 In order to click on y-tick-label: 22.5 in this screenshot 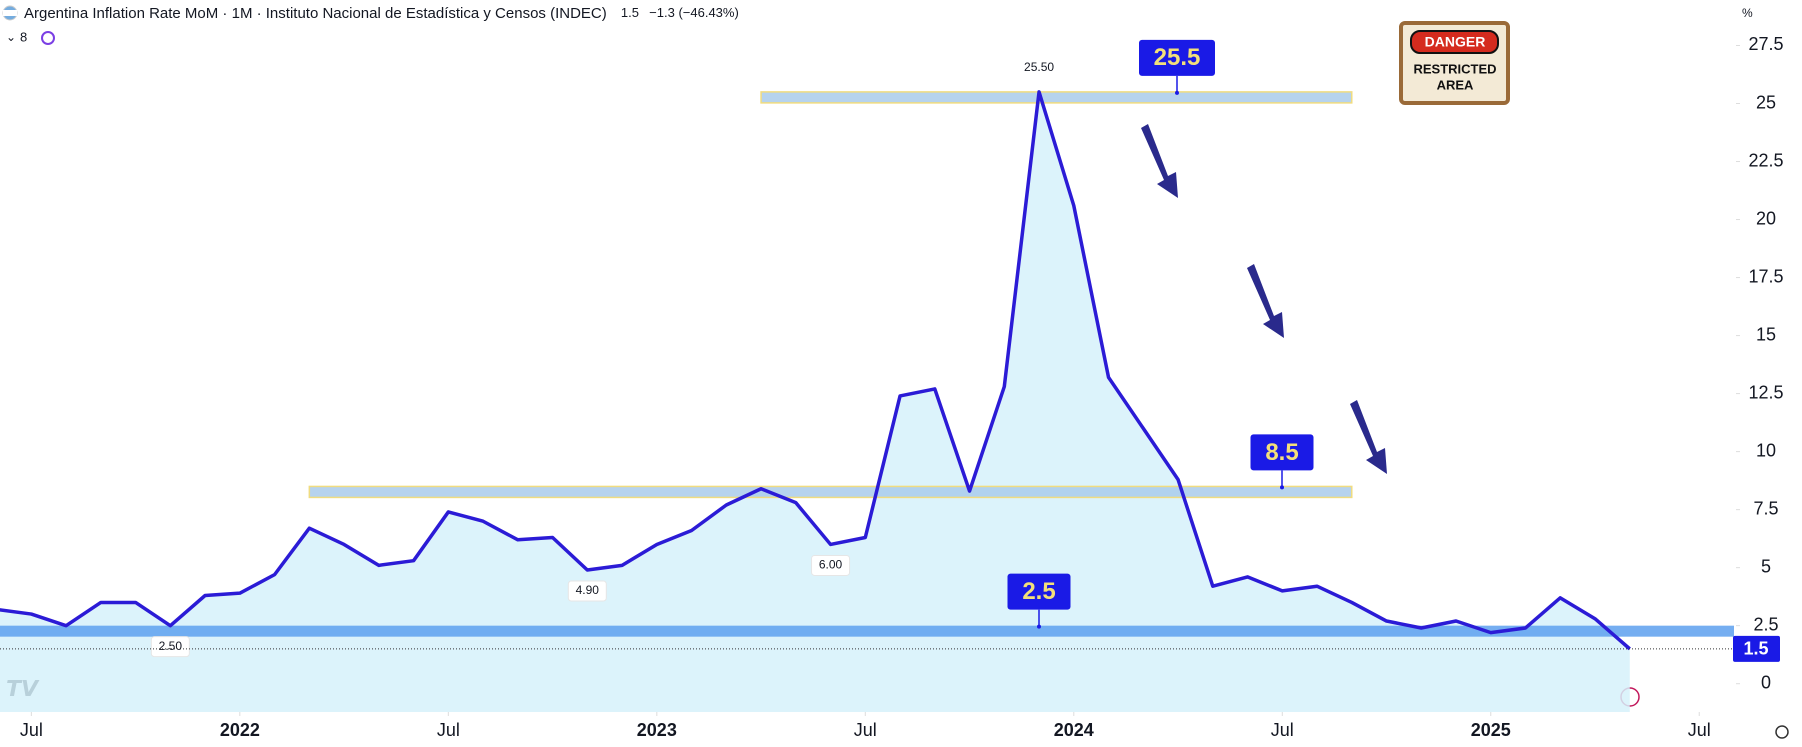, I will do `click(1765, 160)`.